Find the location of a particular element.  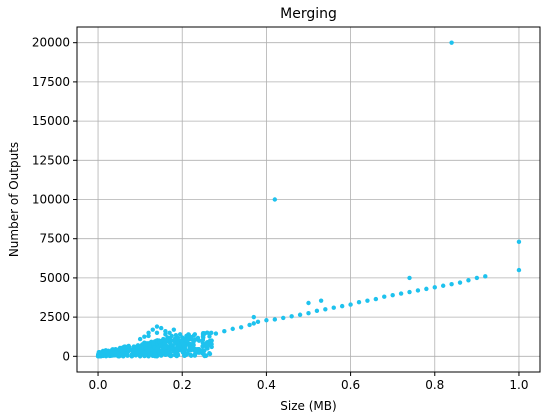

y-tick-label-6: 15000 is located at coordinates (51, 121).